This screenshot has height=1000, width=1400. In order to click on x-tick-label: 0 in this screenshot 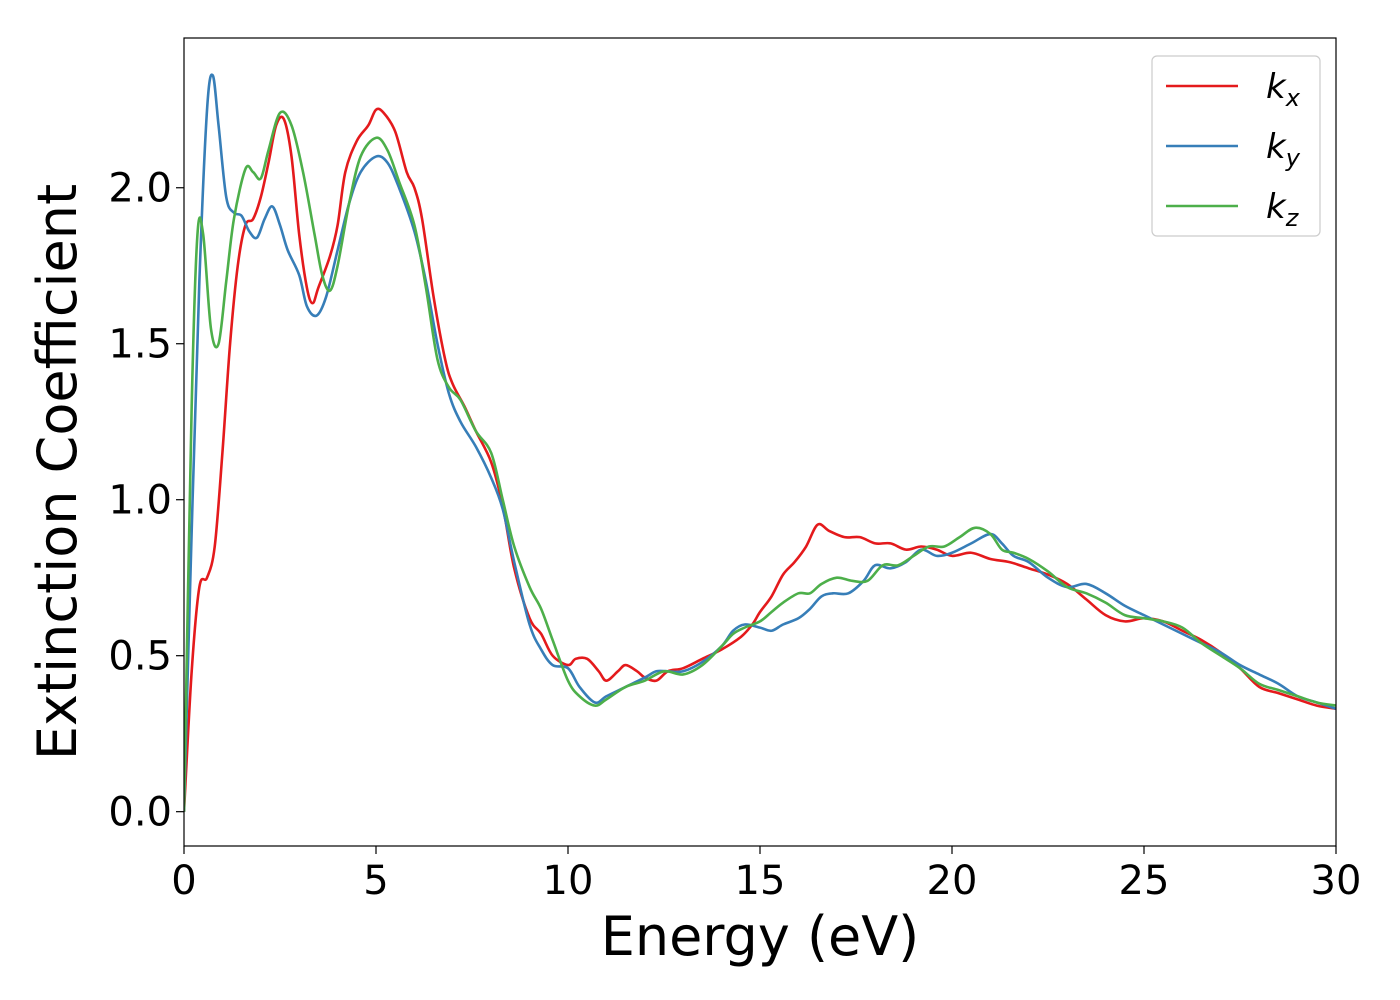, I will do `click(183, 881)`.